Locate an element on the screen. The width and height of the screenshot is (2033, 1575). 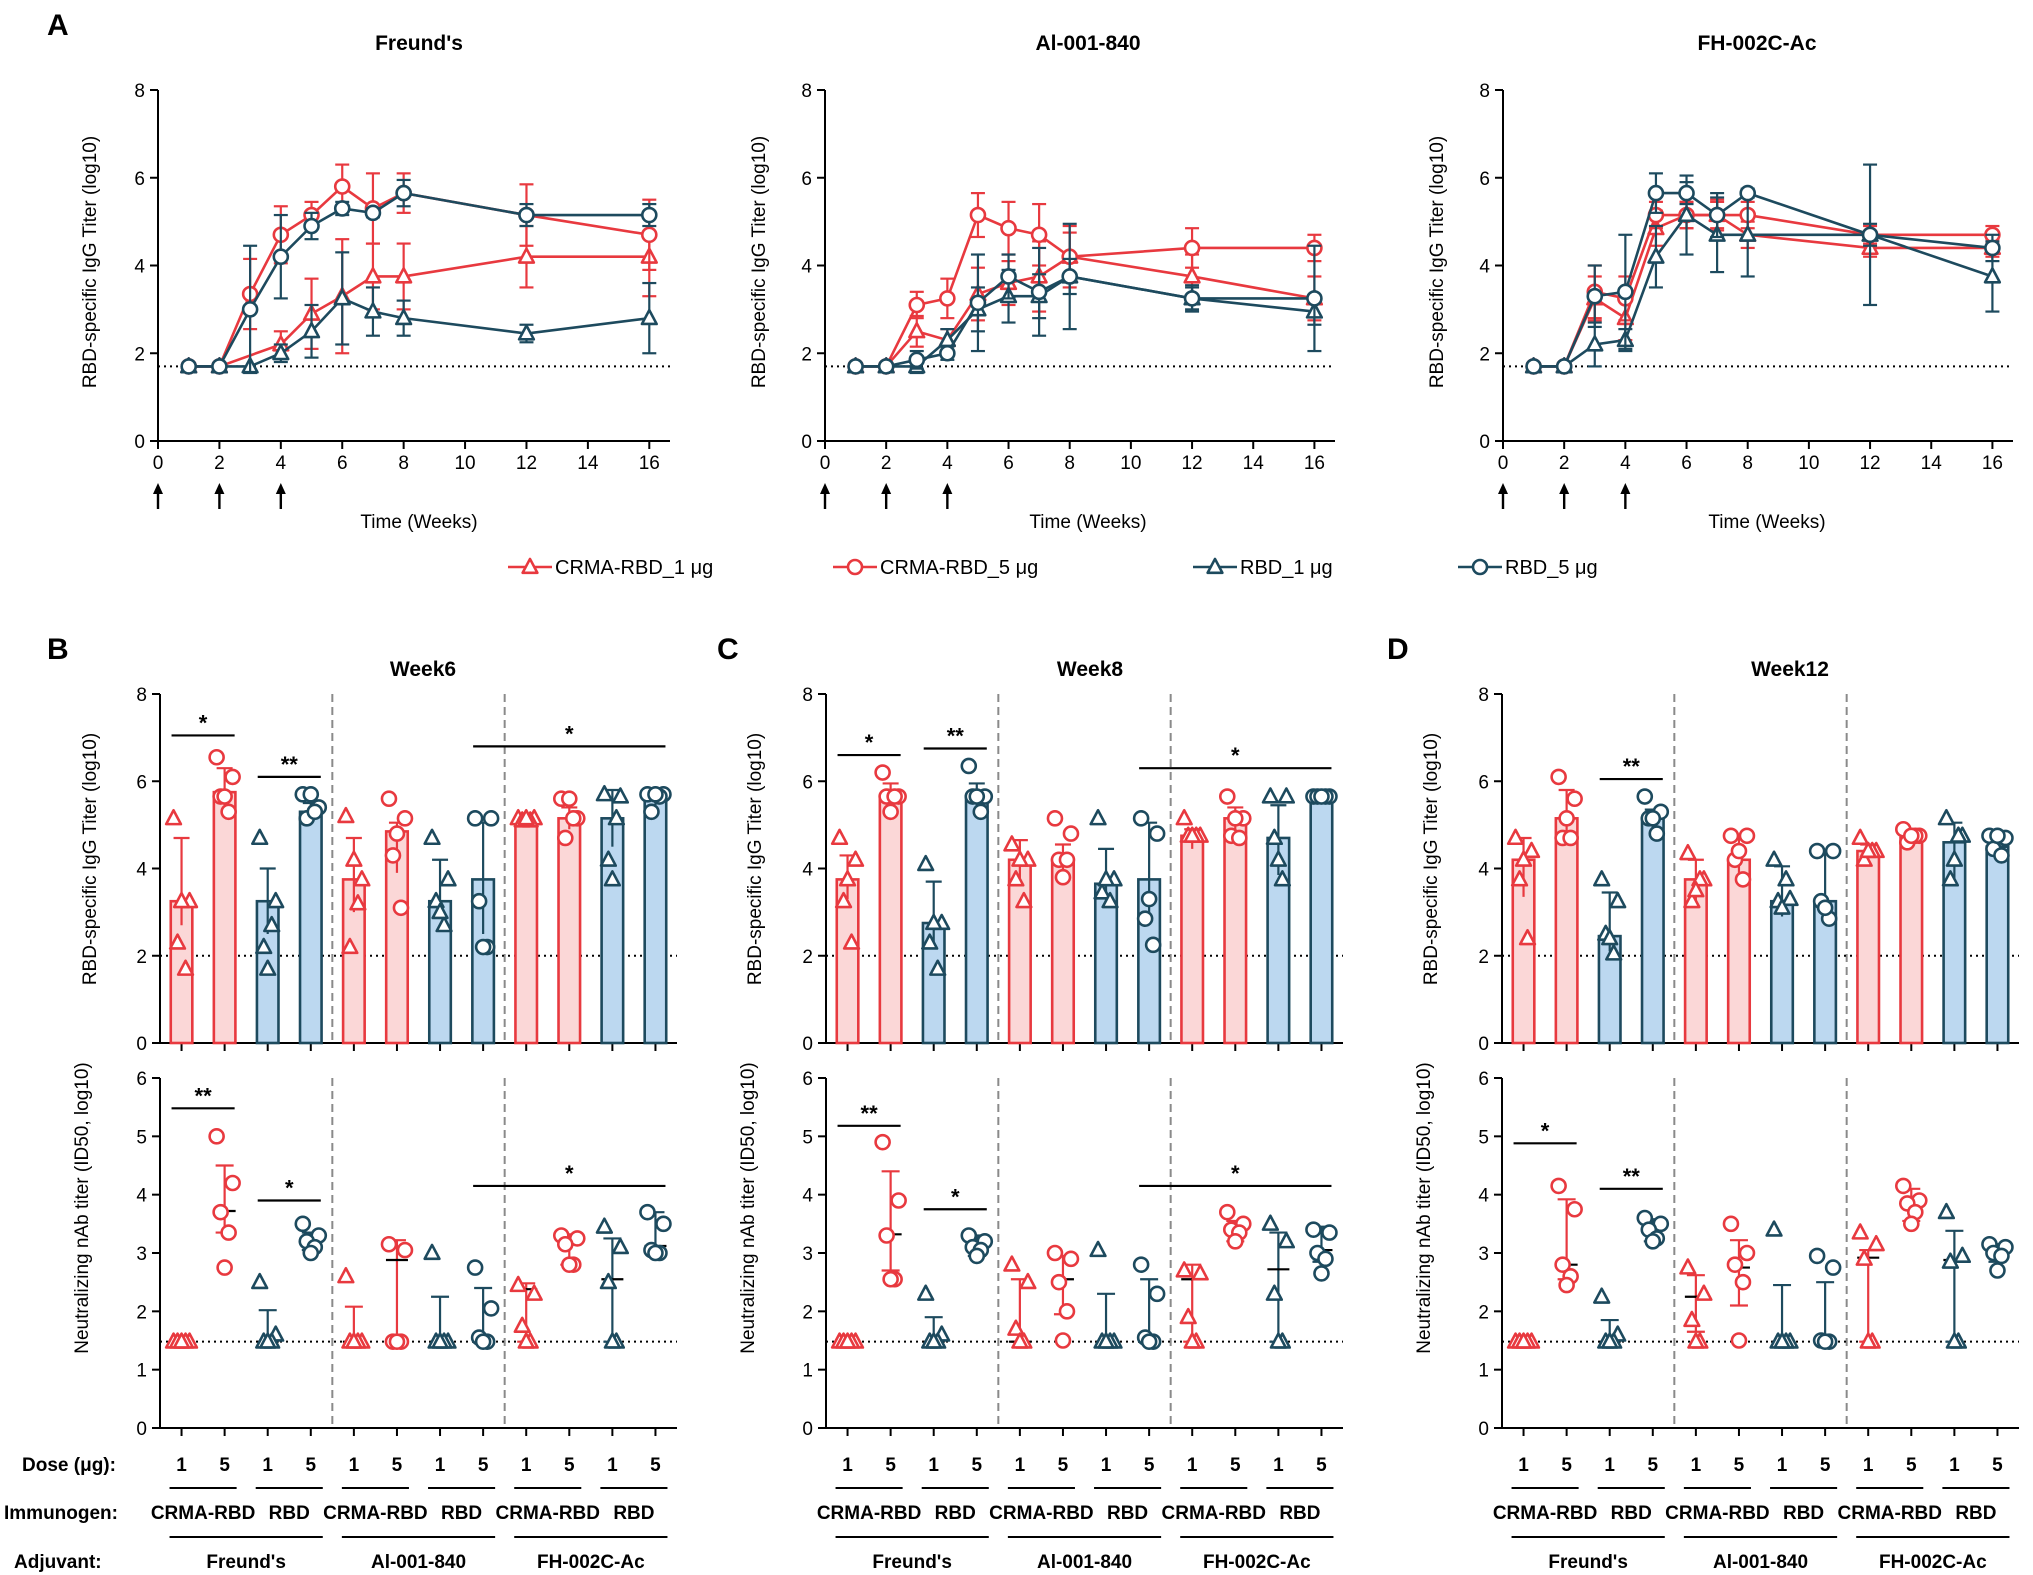
legend-label: RBD_5 μg is located at coordinates (1551, 568).